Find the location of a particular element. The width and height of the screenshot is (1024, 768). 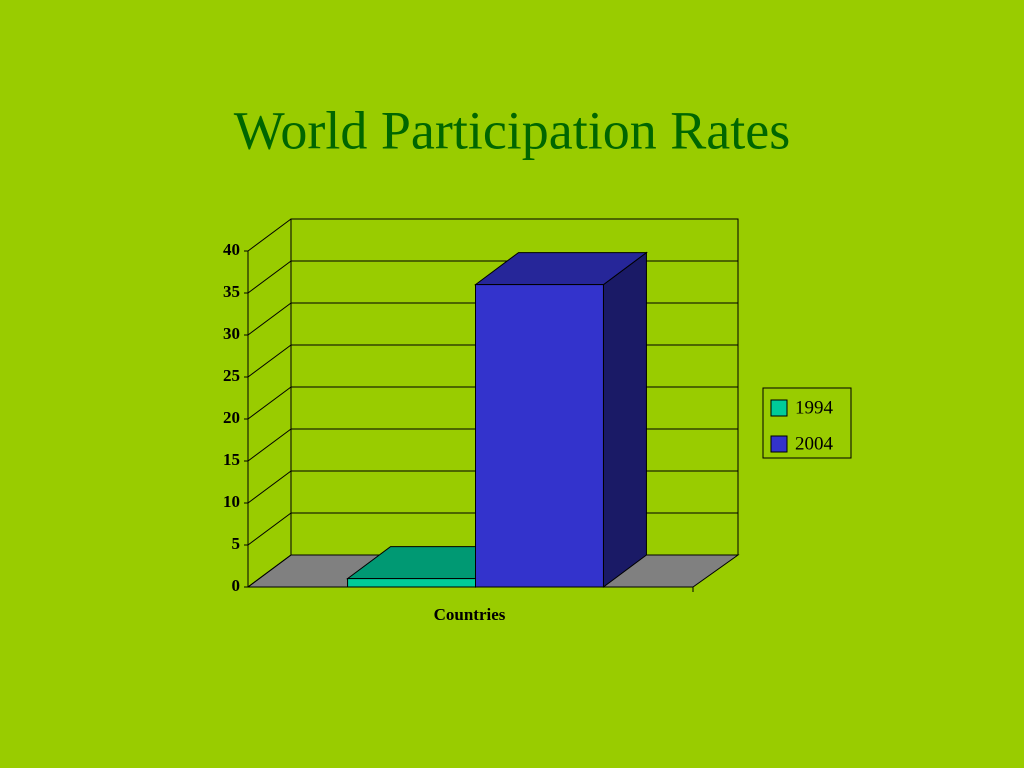

legend: 1994 2004 is located at coordinates (807, 423).